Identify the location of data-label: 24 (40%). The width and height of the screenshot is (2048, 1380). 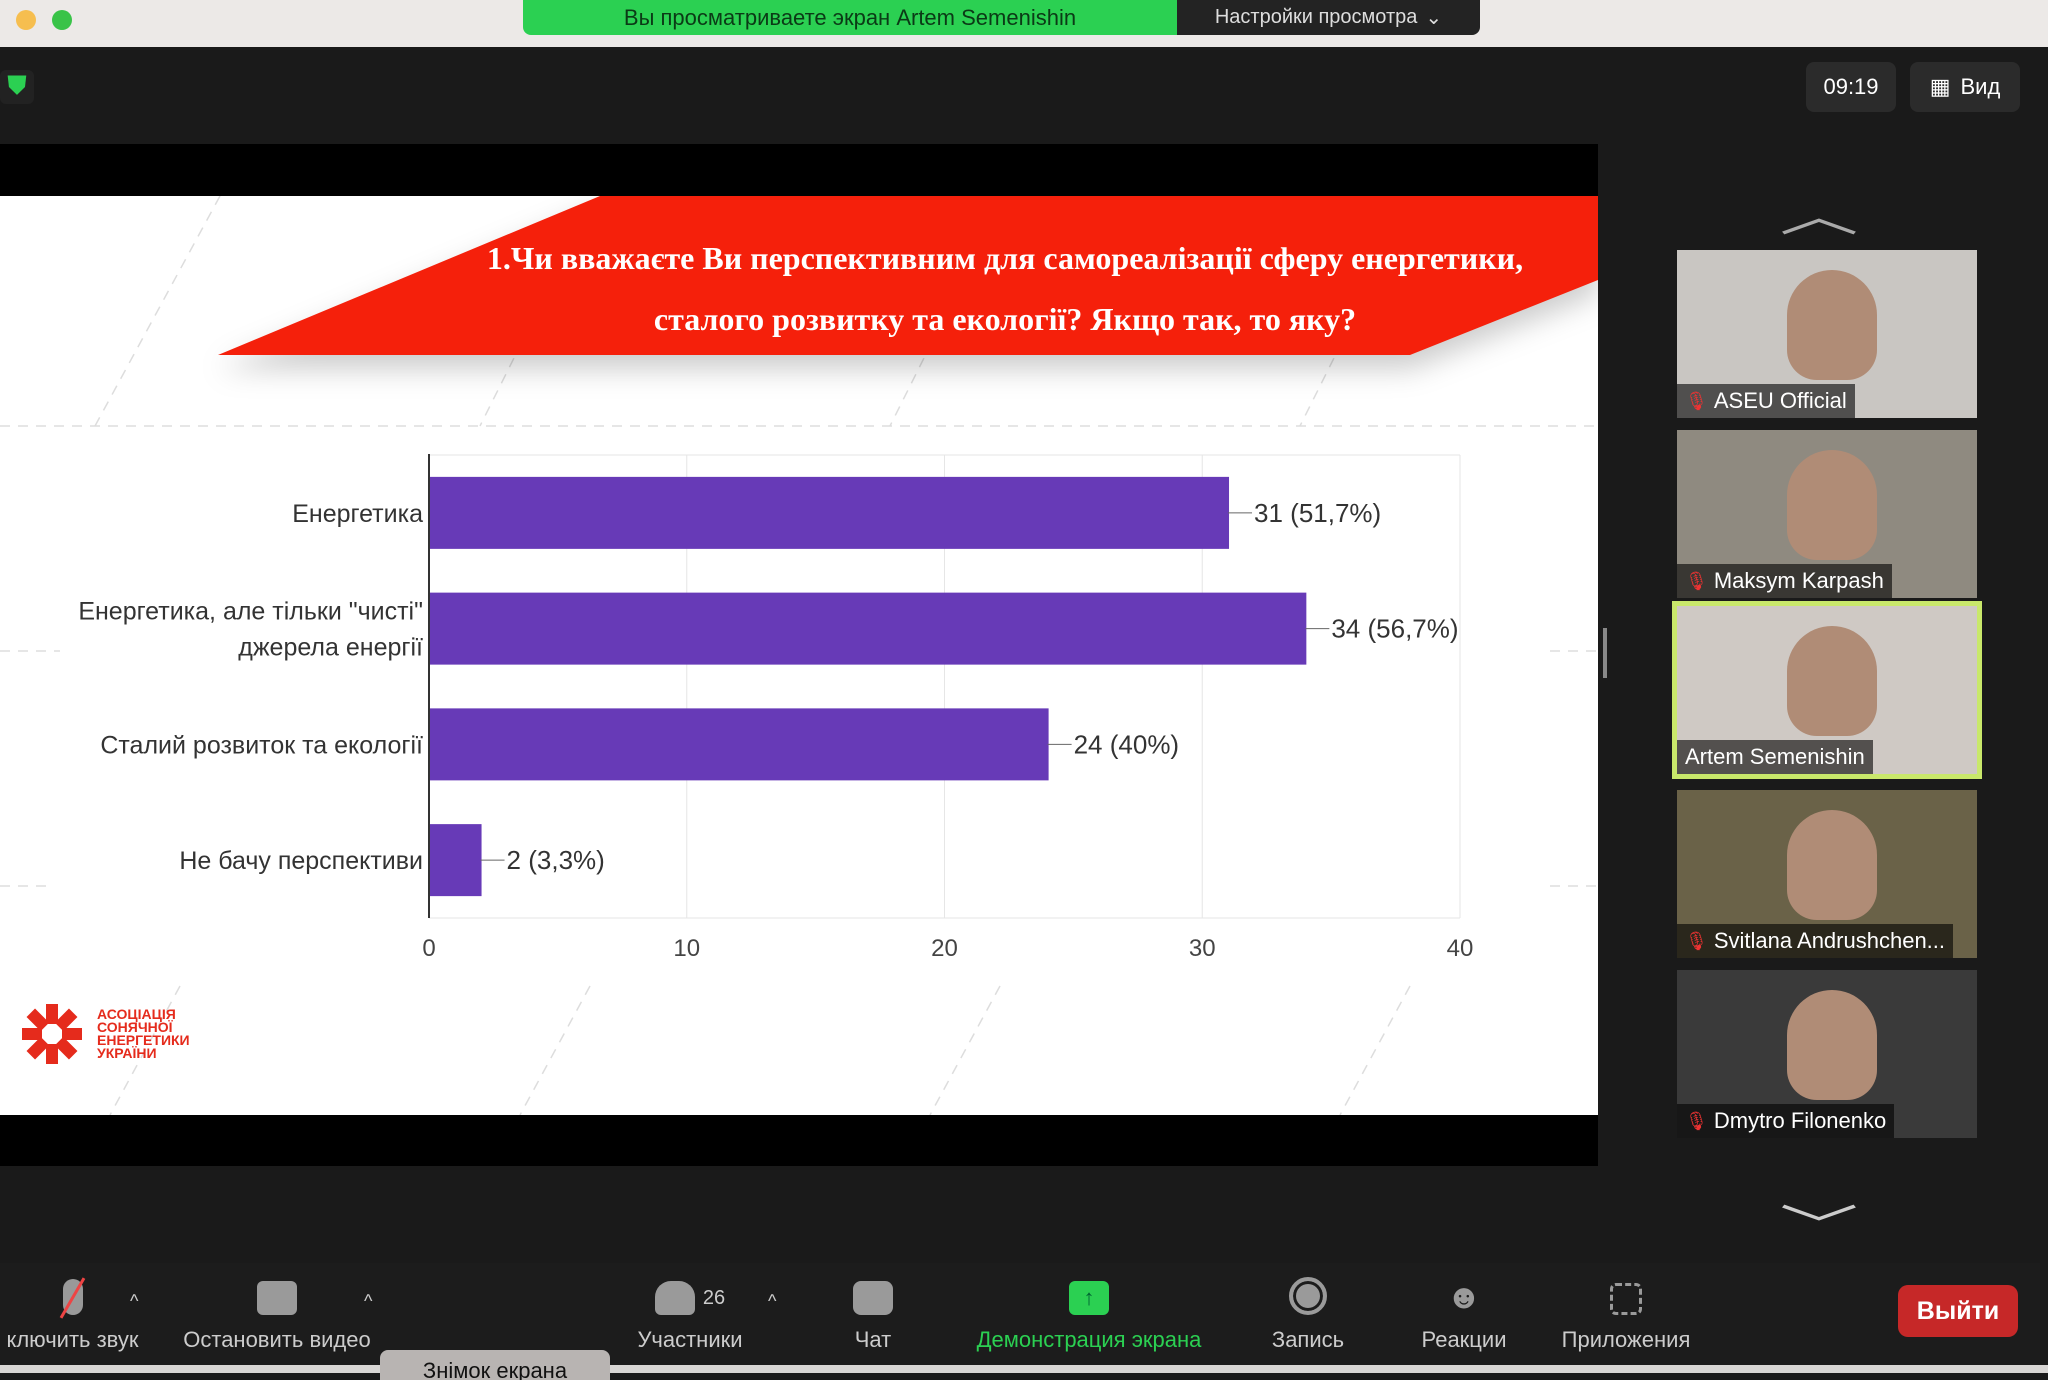
(1127, 744).